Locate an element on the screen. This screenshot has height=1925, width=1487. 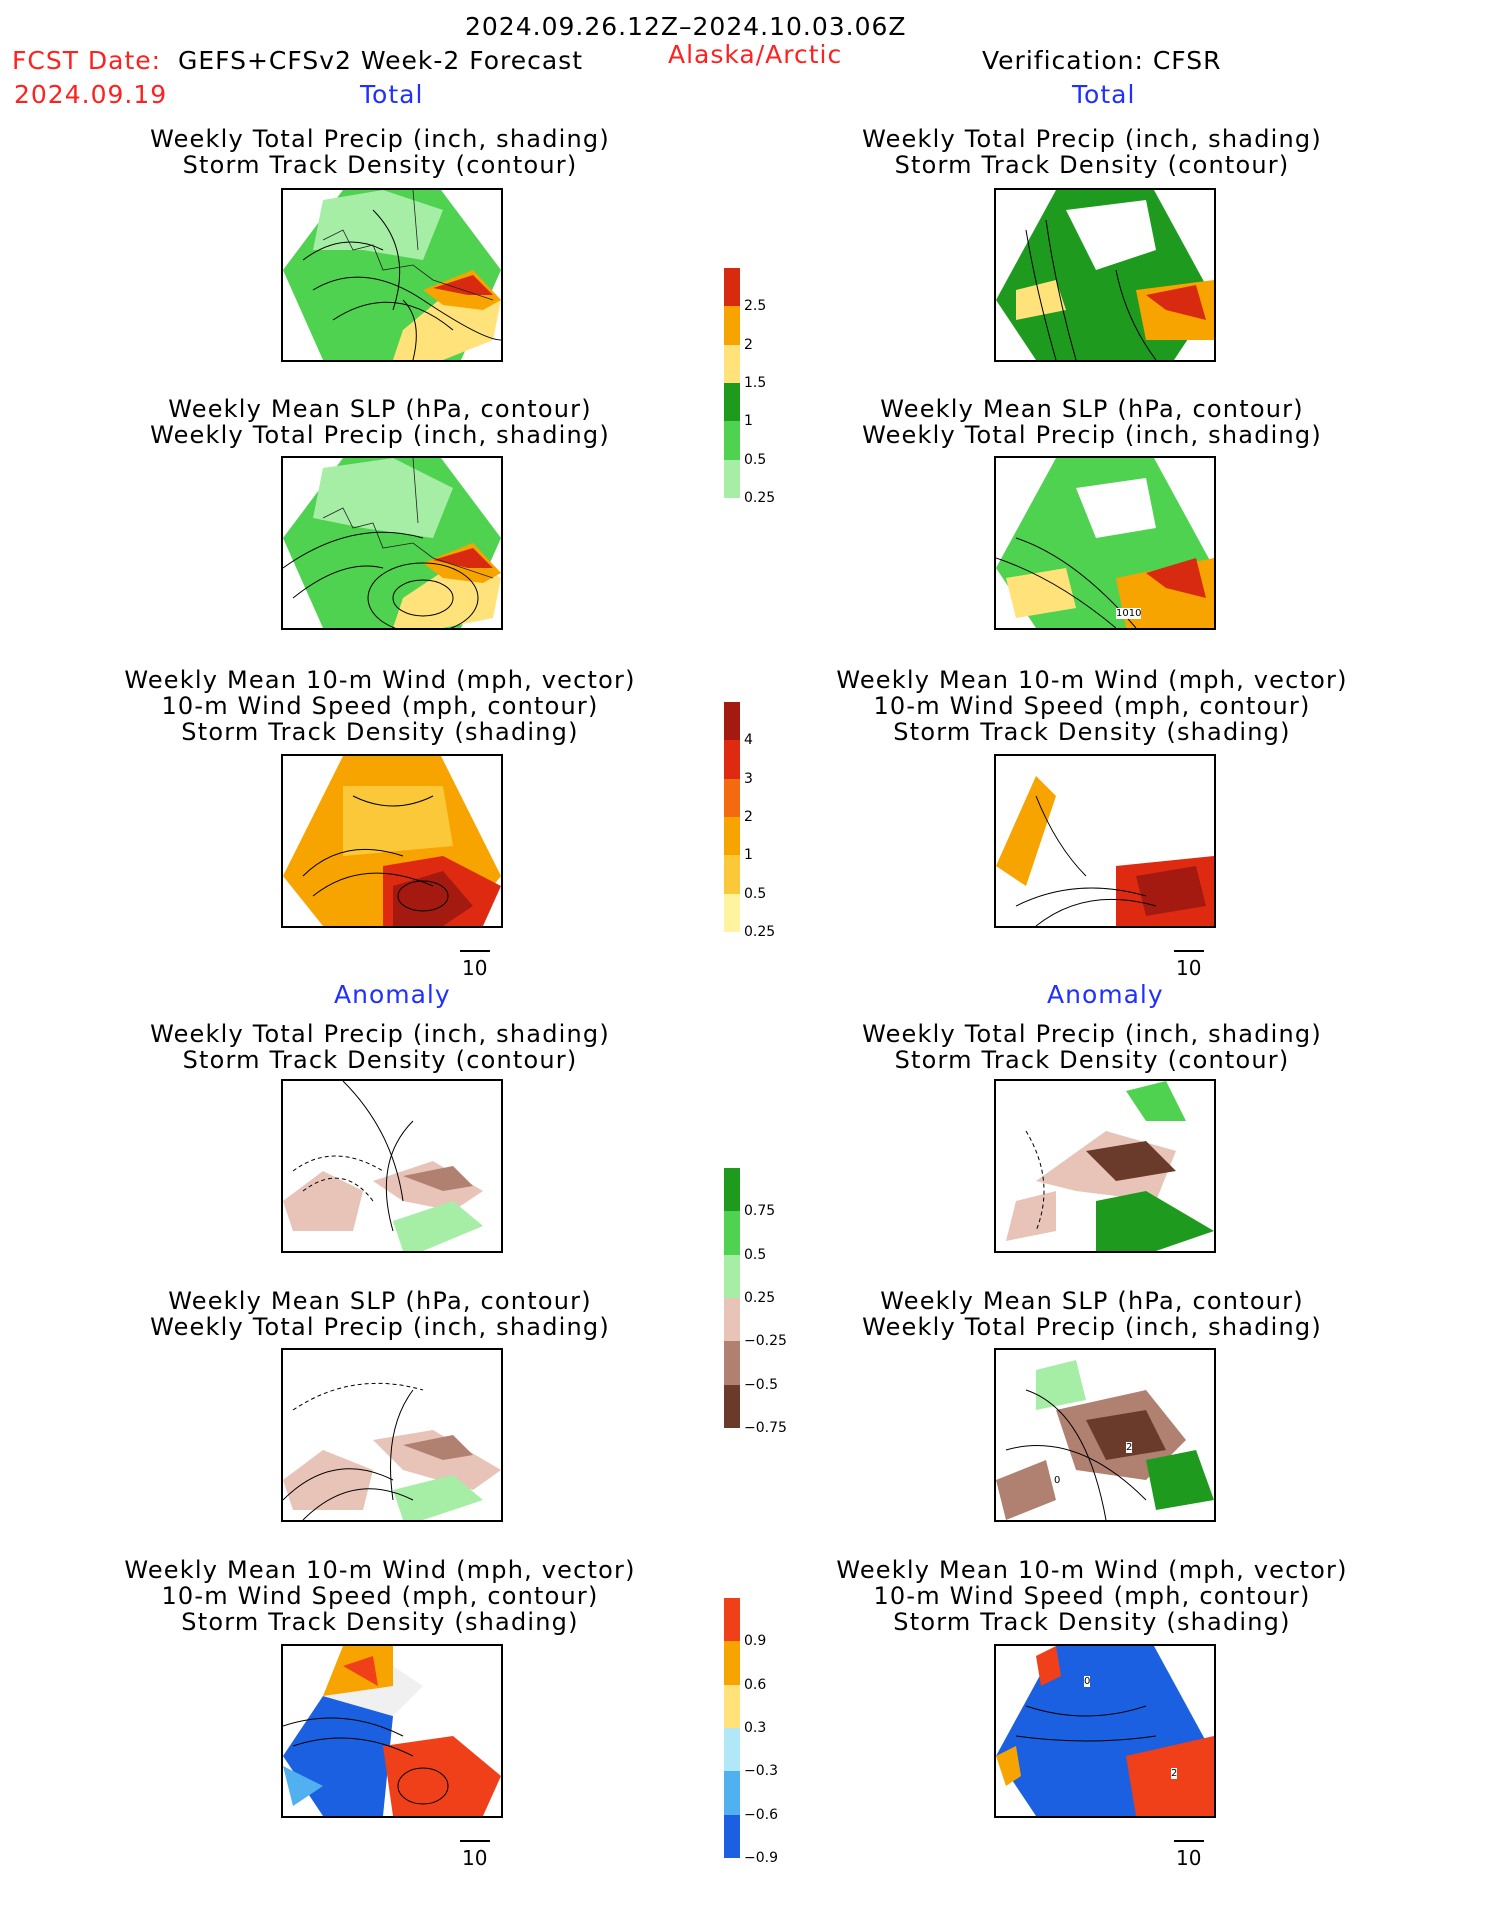
fcst-date: 2024.09.19 is located at coordinates (91, 94).